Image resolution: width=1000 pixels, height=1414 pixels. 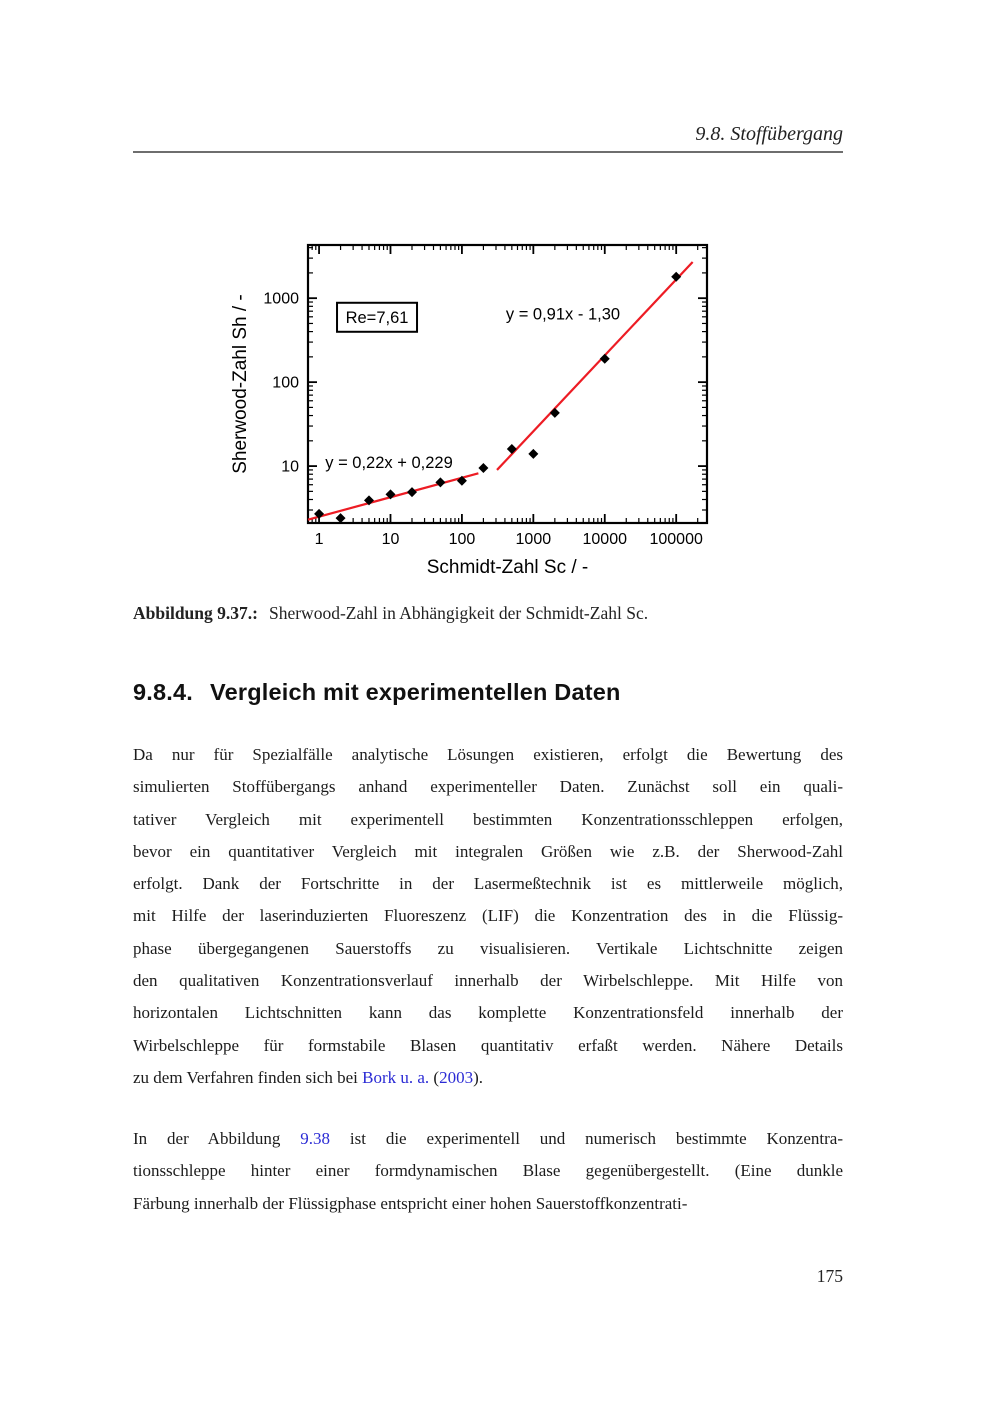 I want to click on annotation-box, so click(x=377, y=317).